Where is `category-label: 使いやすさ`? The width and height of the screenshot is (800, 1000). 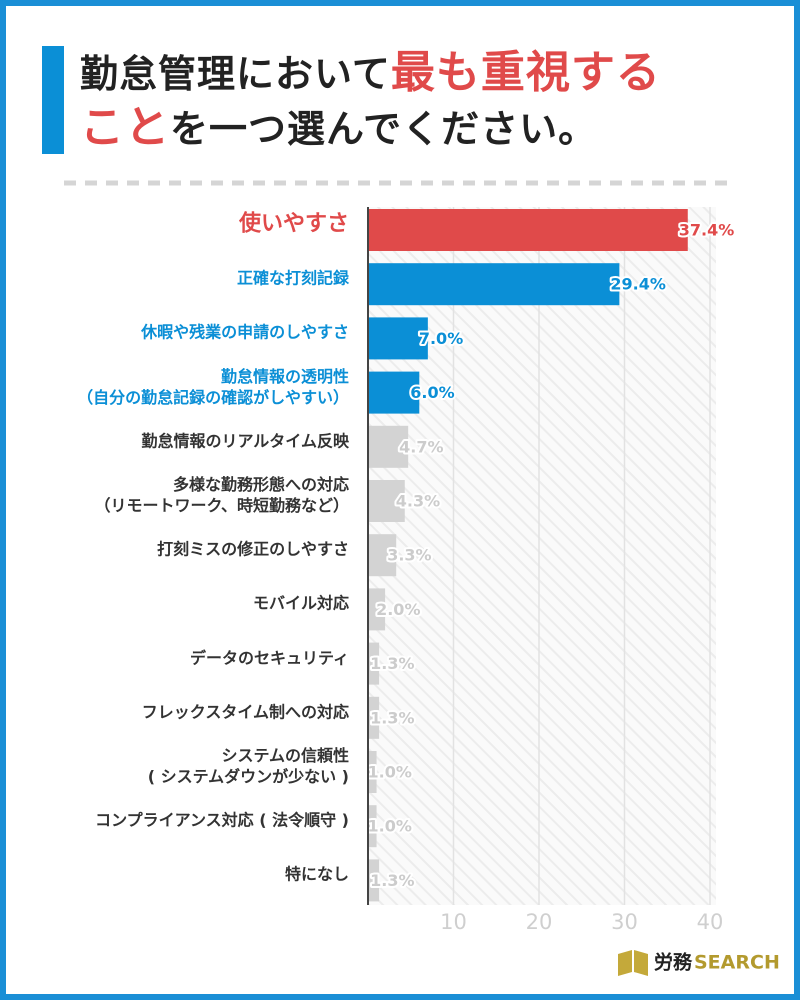
category-label: 使いやすさ is located at coordinates (293, 224).